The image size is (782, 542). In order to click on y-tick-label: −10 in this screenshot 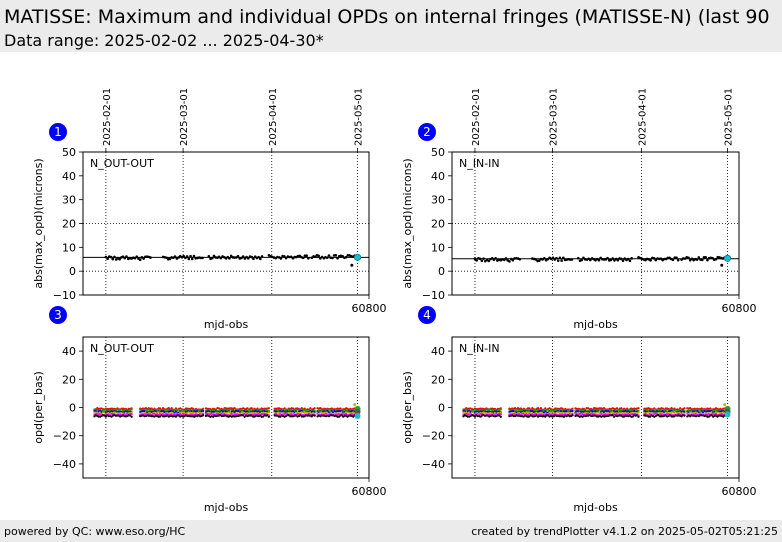, I will do `click(433, 295)`.